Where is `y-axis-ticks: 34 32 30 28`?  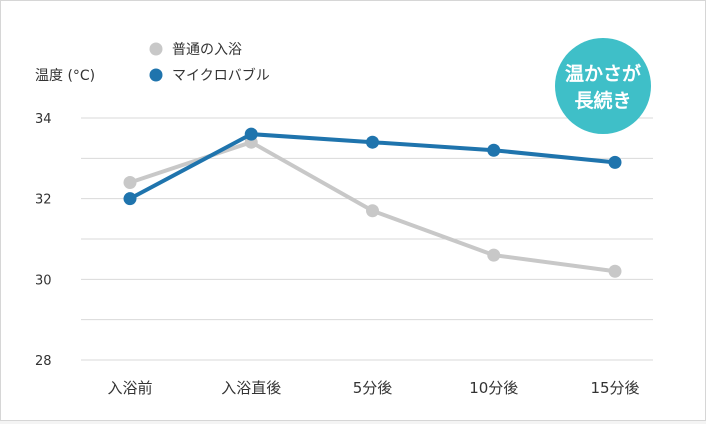
y-axis-ticks: 34 32 30 28 is located at coordinates (43, 240).